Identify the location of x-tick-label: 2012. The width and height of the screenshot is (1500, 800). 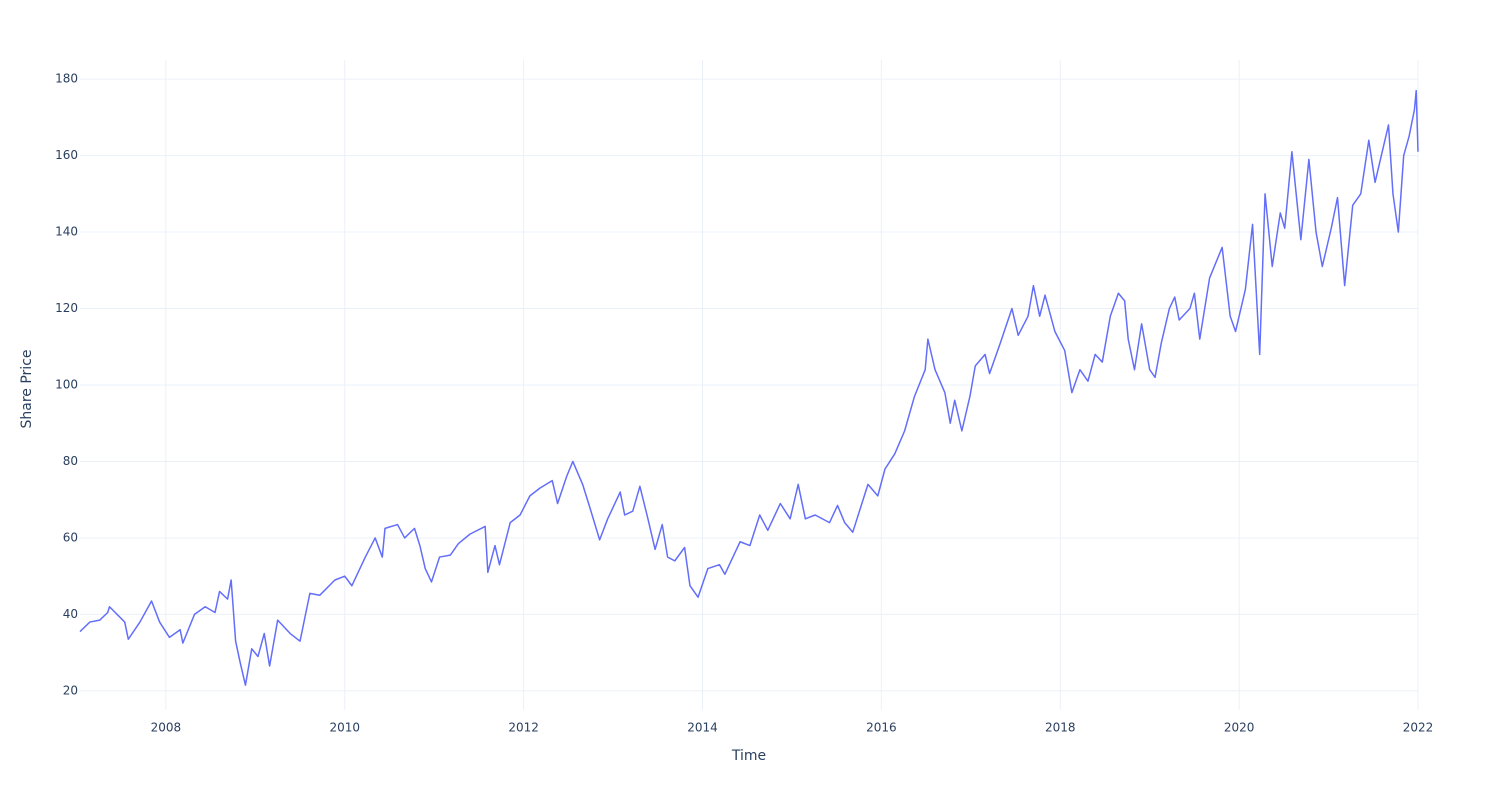
(523, 728).